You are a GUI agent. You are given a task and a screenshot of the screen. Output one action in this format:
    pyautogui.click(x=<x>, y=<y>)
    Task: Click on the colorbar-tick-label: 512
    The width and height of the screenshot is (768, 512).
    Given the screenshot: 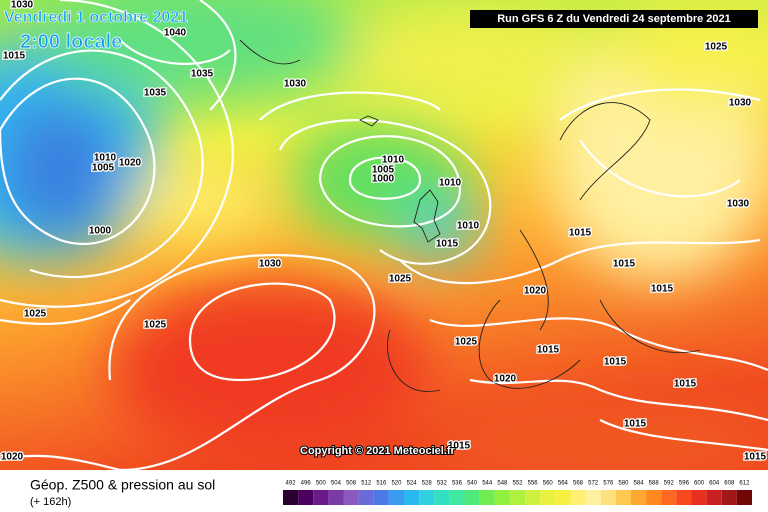 What is the action you would take?
    pyautogui.click(x=366, y=484)
    